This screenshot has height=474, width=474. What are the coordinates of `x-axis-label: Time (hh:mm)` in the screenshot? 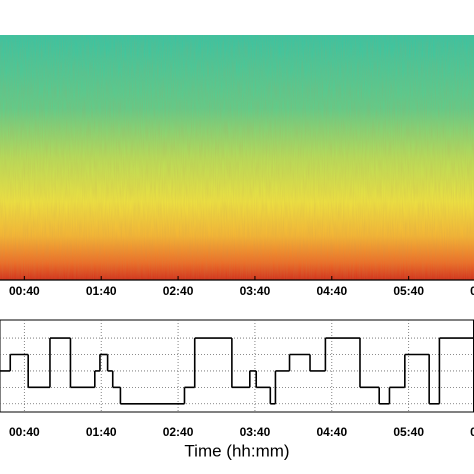 It's located at (236, 450).